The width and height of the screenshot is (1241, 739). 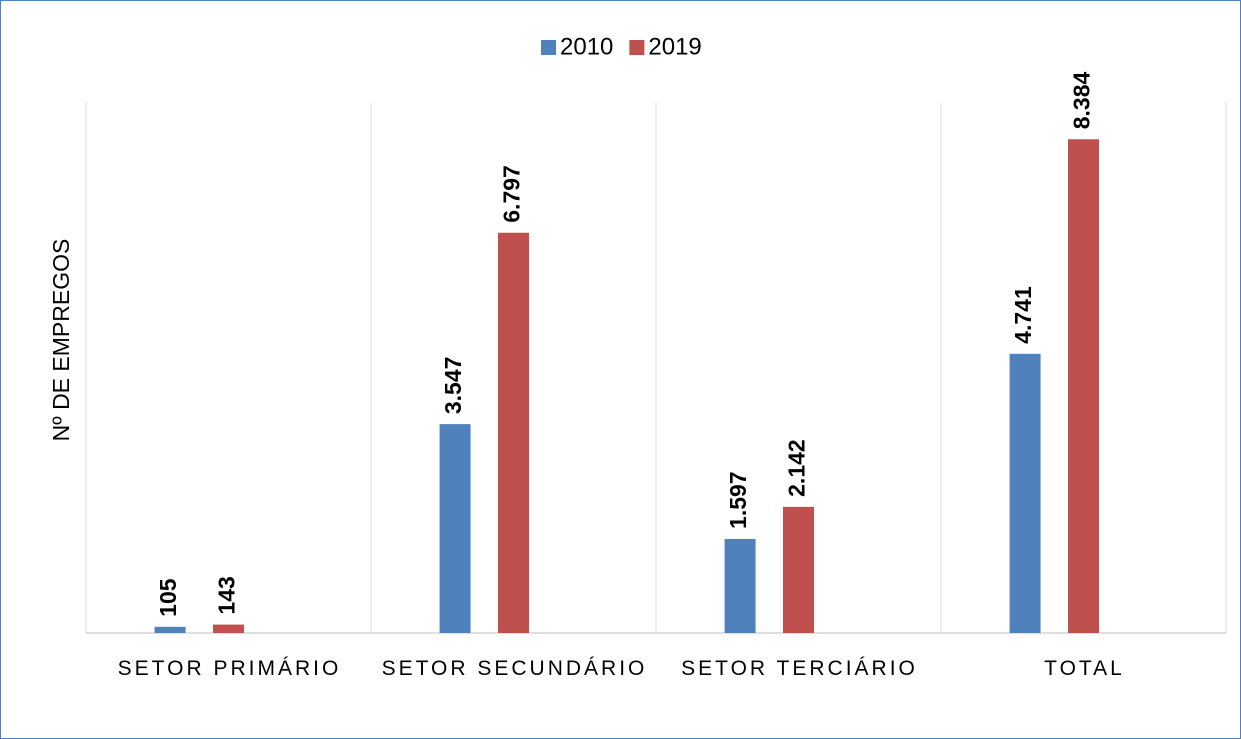 What do you see at coordinates (799, 668) in the screenshot?
I see `x-tick-label: SETOR TERCIÁRIO` at bounding box center [799, 668].